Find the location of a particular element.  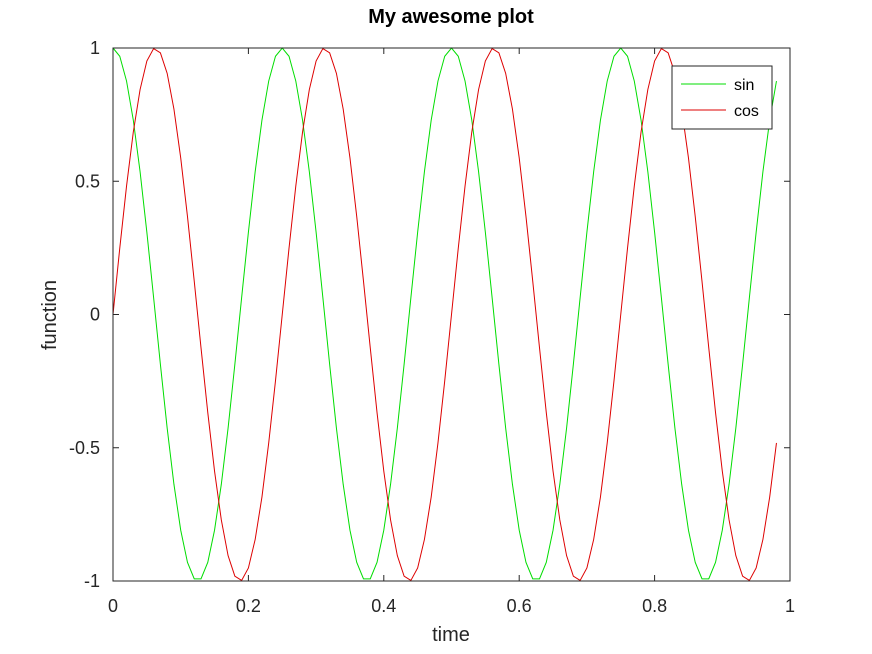

x-axis-label: time is located at coordinates (451, 635).